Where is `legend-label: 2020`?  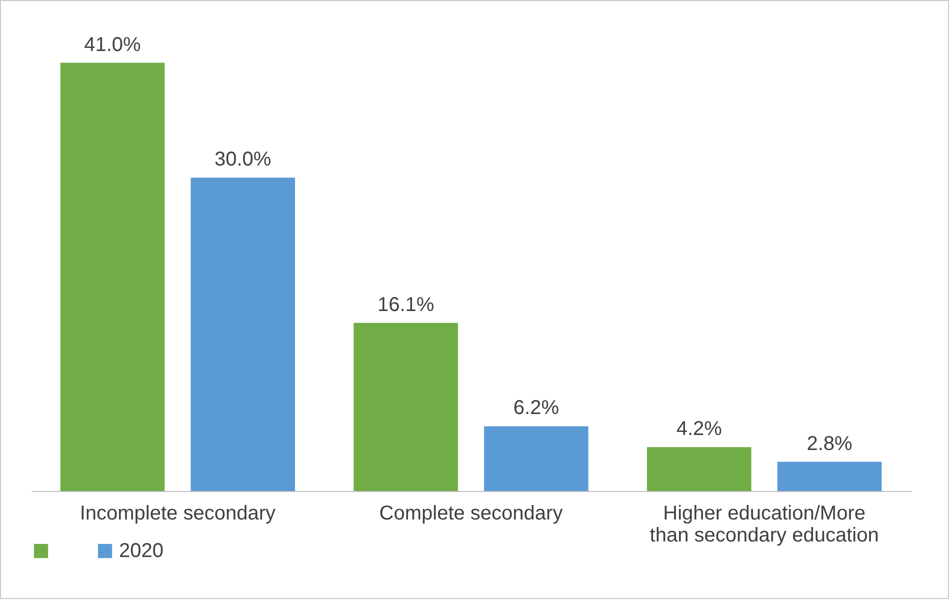 legend-label: 2020 is located at coordinates (141, 551).